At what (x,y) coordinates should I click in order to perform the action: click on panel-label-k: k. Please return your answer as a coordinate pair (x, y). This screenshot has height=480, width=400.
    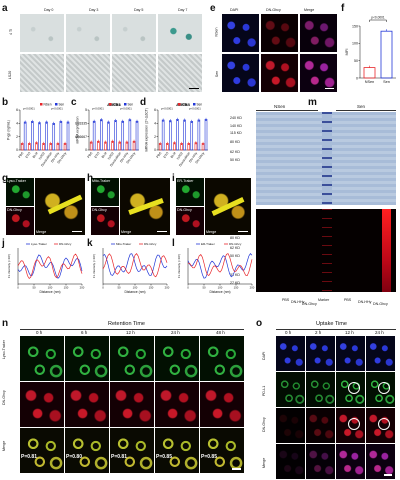
    Looking at the image, I should click on (90, 243).